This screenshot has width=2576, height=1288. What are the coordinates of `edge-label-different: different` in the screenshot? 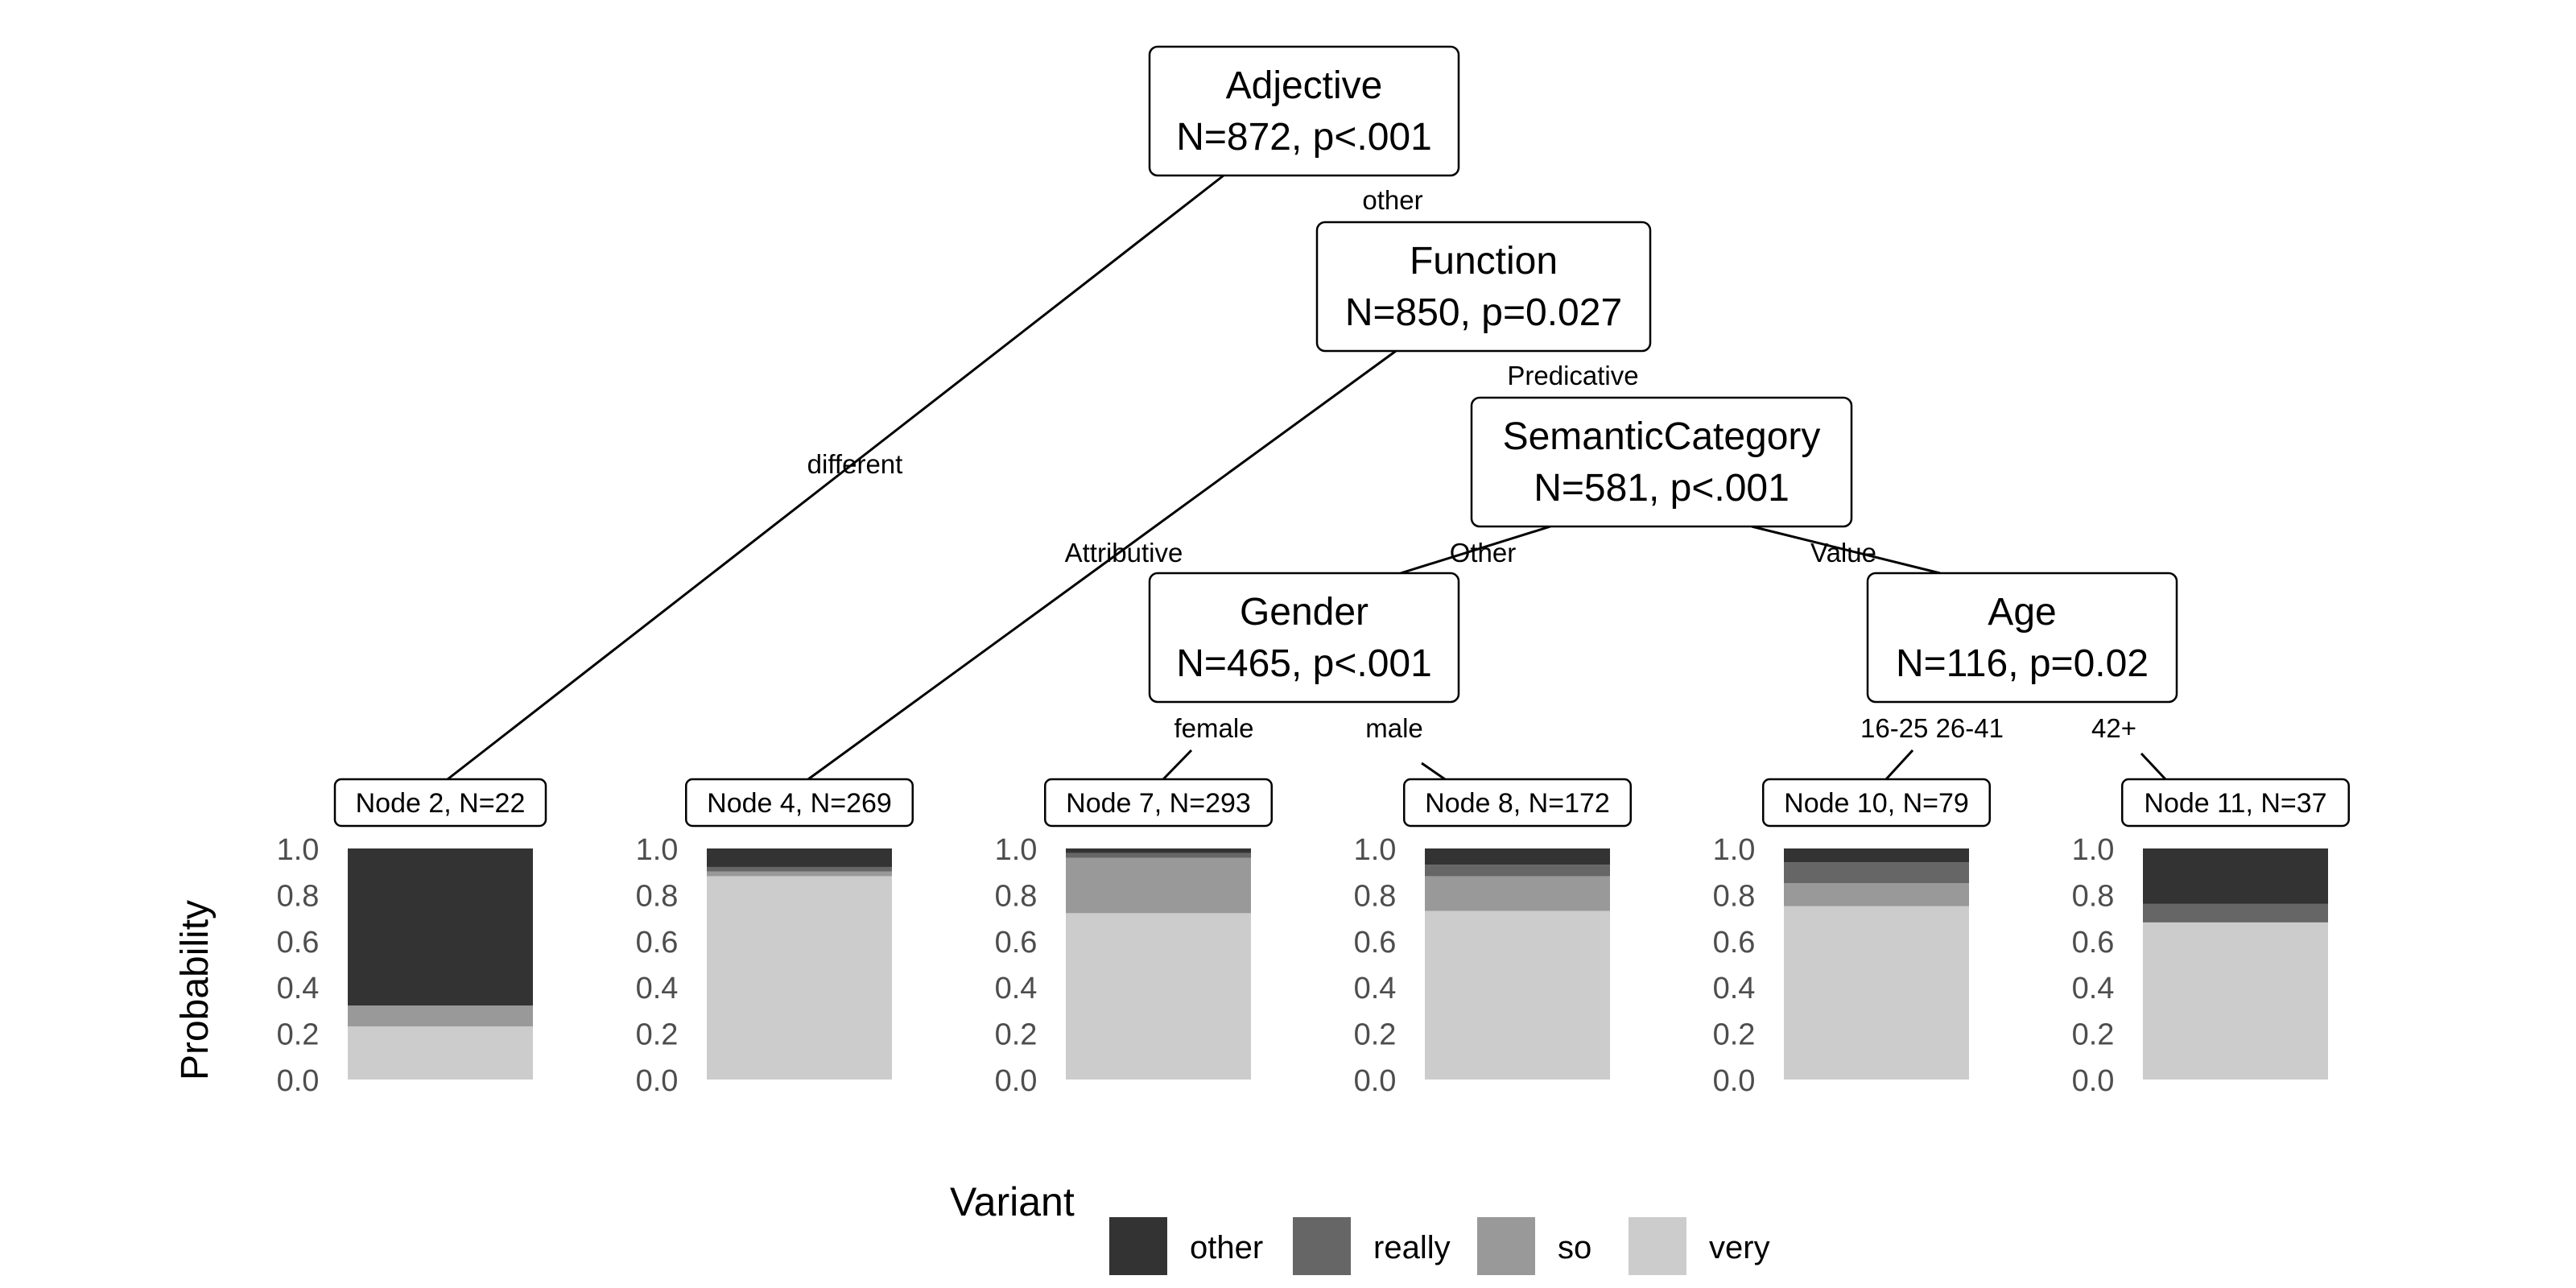 It's located at (855, 464).